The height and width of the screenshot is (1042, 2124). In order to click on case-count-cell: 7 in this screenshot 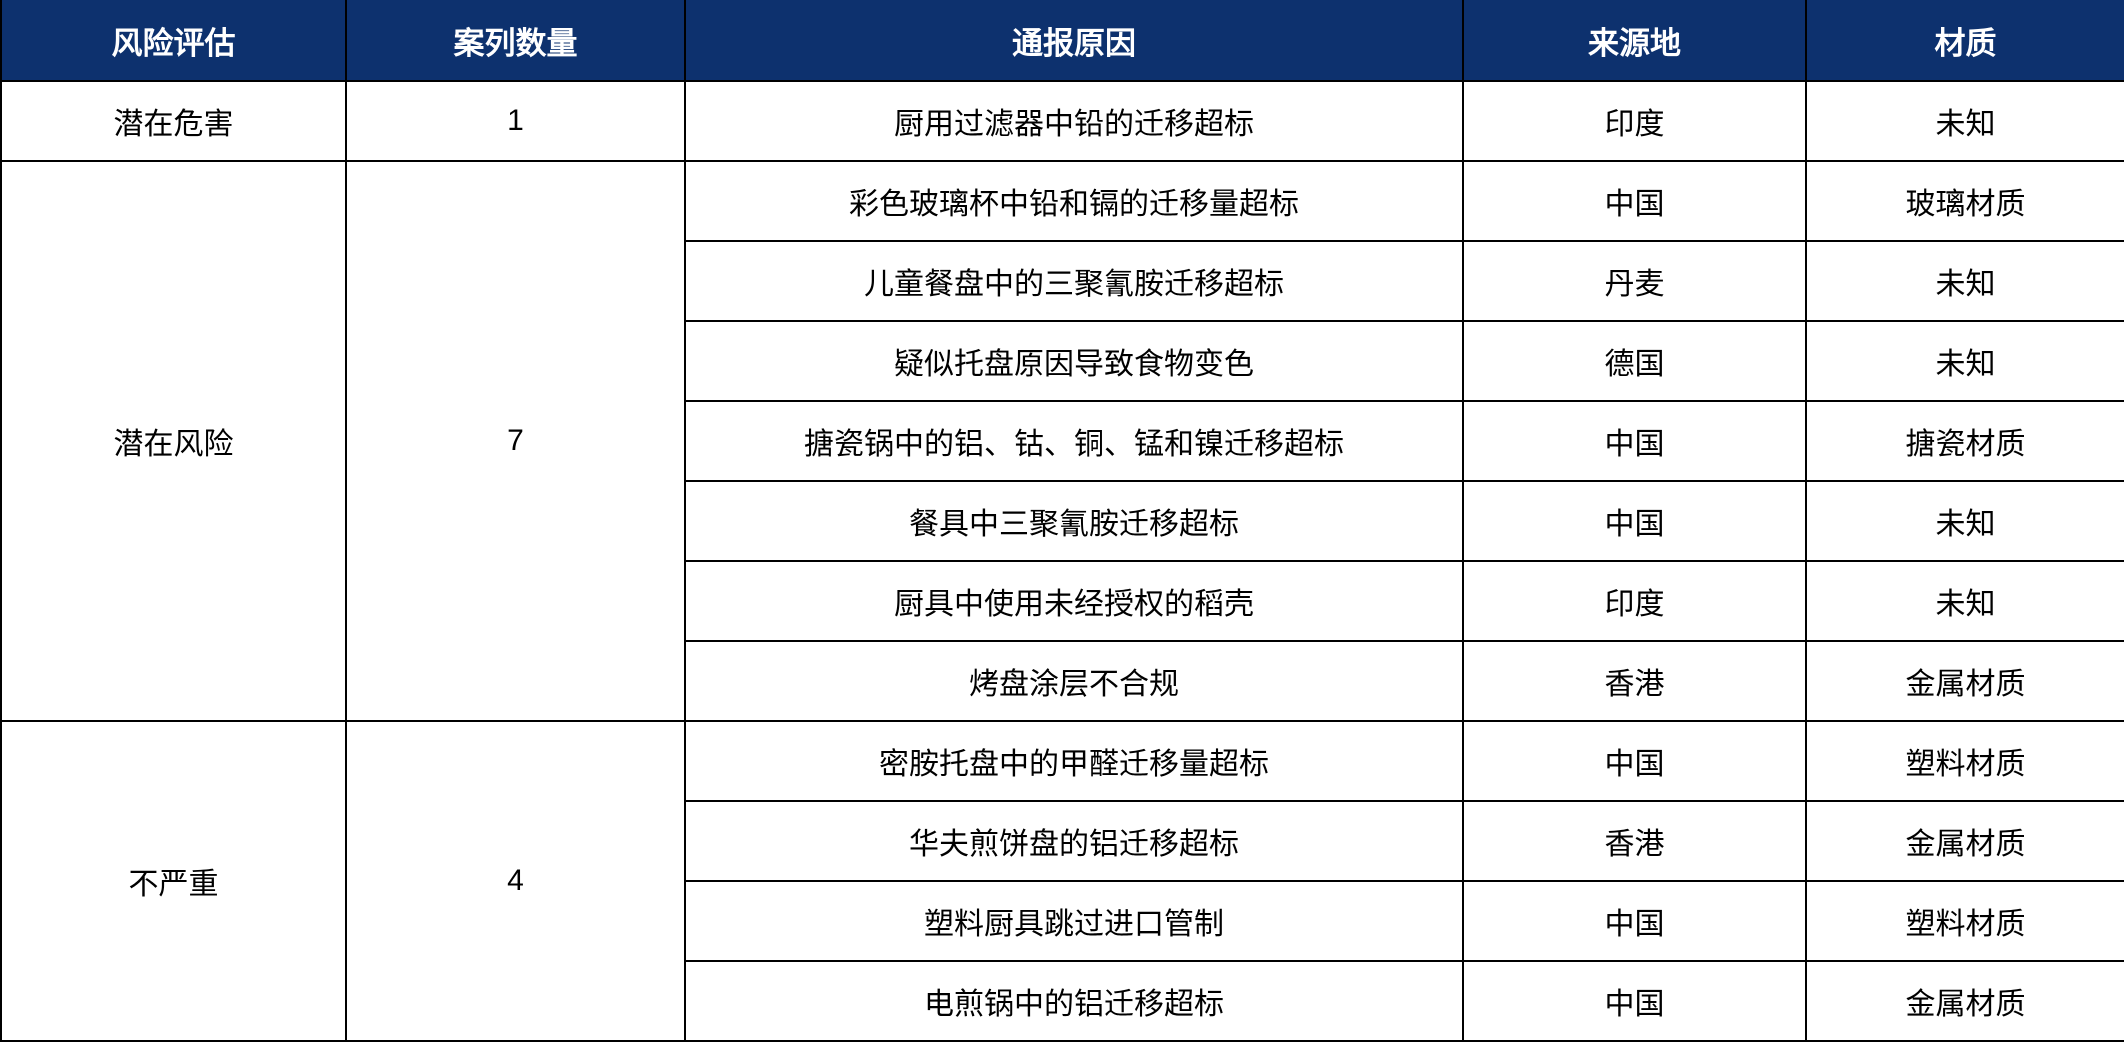, I will do `click(515, 441)`.